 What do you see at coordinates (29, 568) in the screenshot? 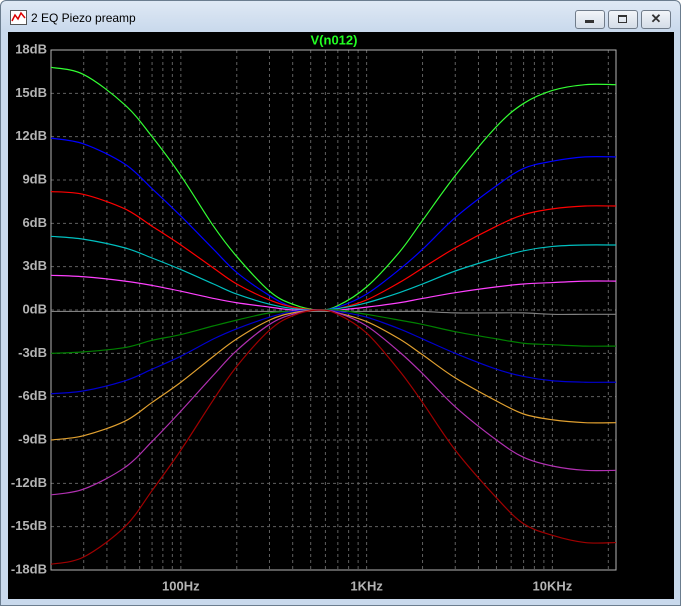
I see `y-tick-label: -18dB` at bounding box center [29, 568].